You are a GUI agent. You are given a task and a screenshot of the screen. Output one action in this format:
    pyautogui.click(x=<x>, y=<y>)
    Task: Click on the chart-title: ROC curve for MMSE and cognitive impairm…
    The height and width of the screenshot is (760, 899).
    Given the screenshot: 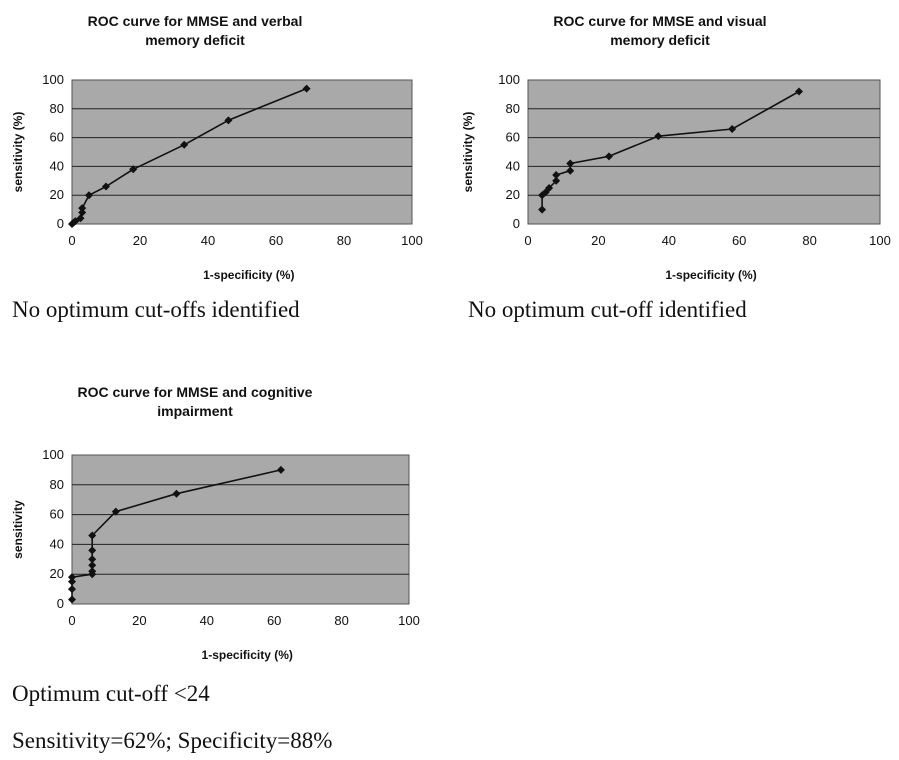 What is the action you would take?
    pyautogui.click(x=195, y=401)
    